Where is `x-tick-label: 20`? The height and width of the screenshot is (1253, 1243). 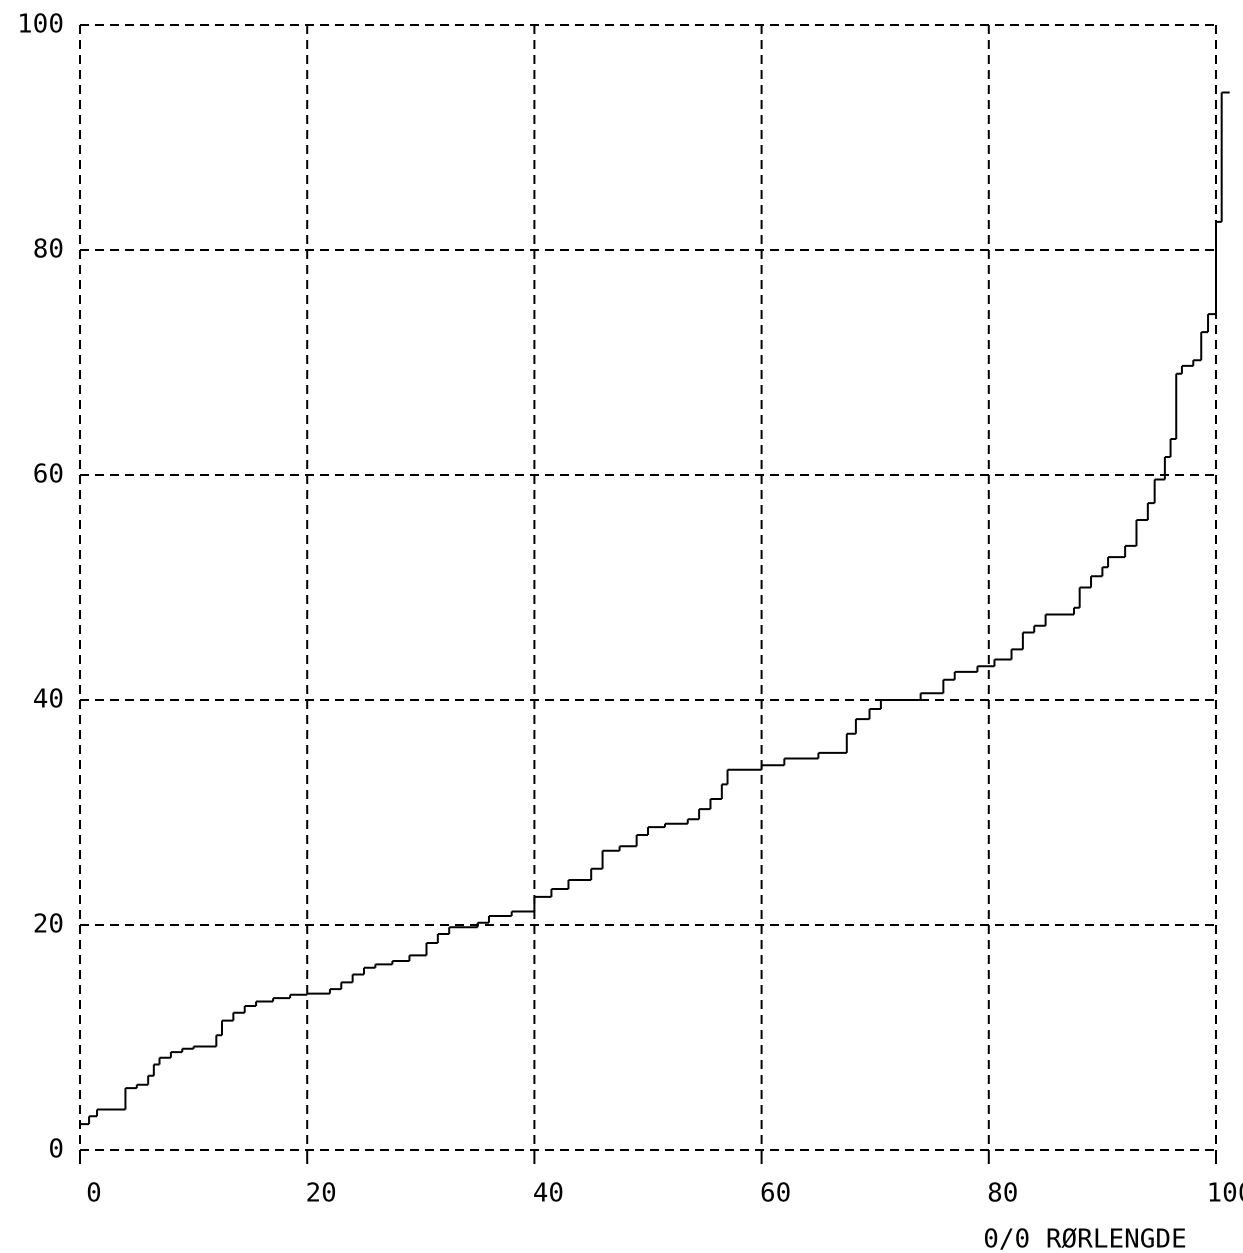
x-tick-label: 20 is located at coordinates (321, 1194).